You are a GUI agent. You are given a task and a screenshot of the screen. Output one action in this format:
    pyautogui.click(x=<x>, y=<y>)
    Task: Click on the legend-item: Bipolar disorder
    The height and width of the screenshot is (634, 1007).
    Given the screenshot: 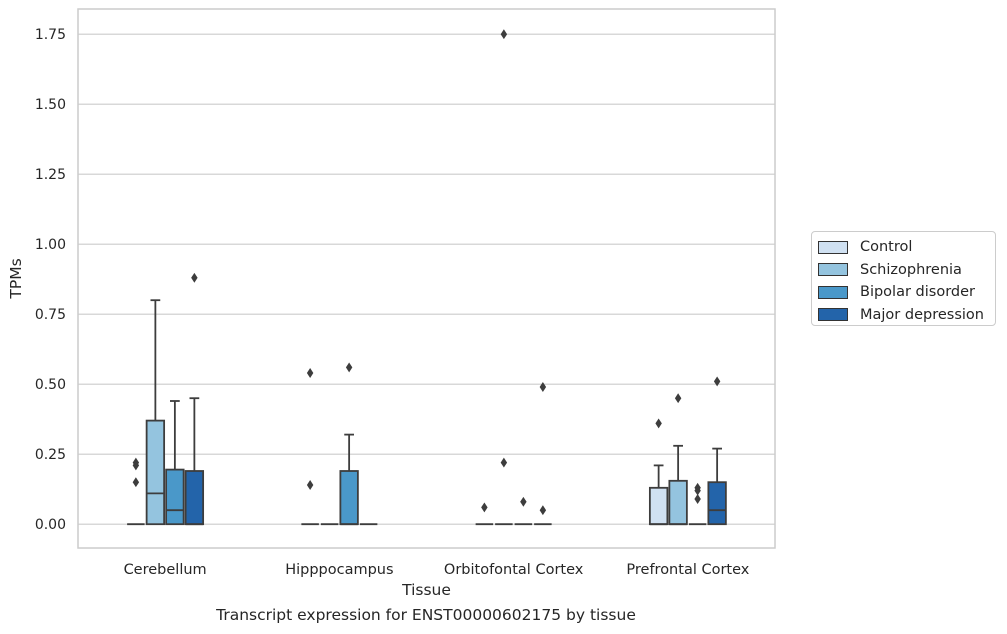 What is the action you would take?
    pyautogui.click(x=906, y=292)
    